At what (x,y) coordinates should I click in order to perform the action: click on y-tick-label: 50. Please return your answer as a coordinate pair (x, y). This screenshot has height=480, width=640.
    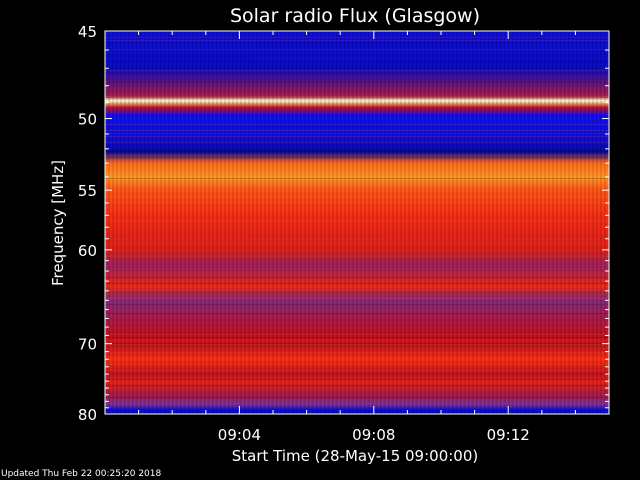
    Looking at the image, I should click on (87, 120).